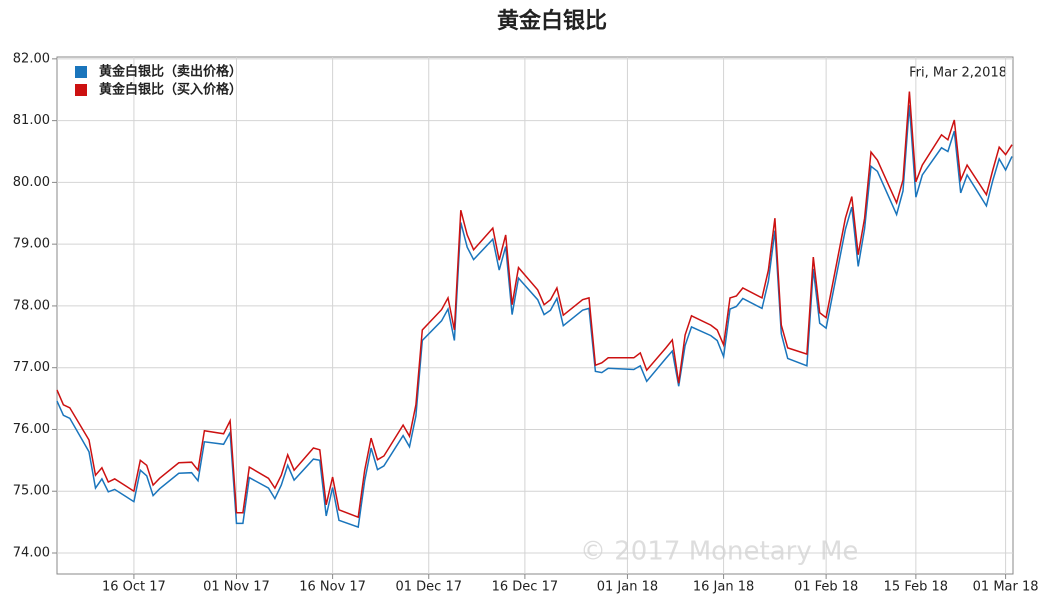  I want to click on x-tick-label: 16 Jan 18, so click(723, 587).